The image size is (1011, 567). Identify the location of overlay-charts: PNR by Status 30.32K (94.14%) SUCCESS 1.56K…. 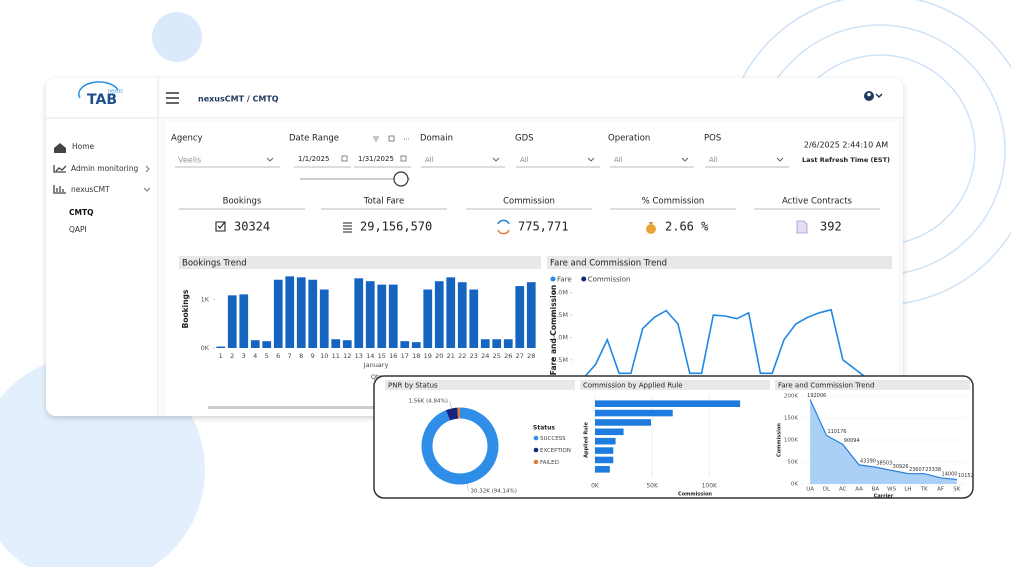
(679, 440).